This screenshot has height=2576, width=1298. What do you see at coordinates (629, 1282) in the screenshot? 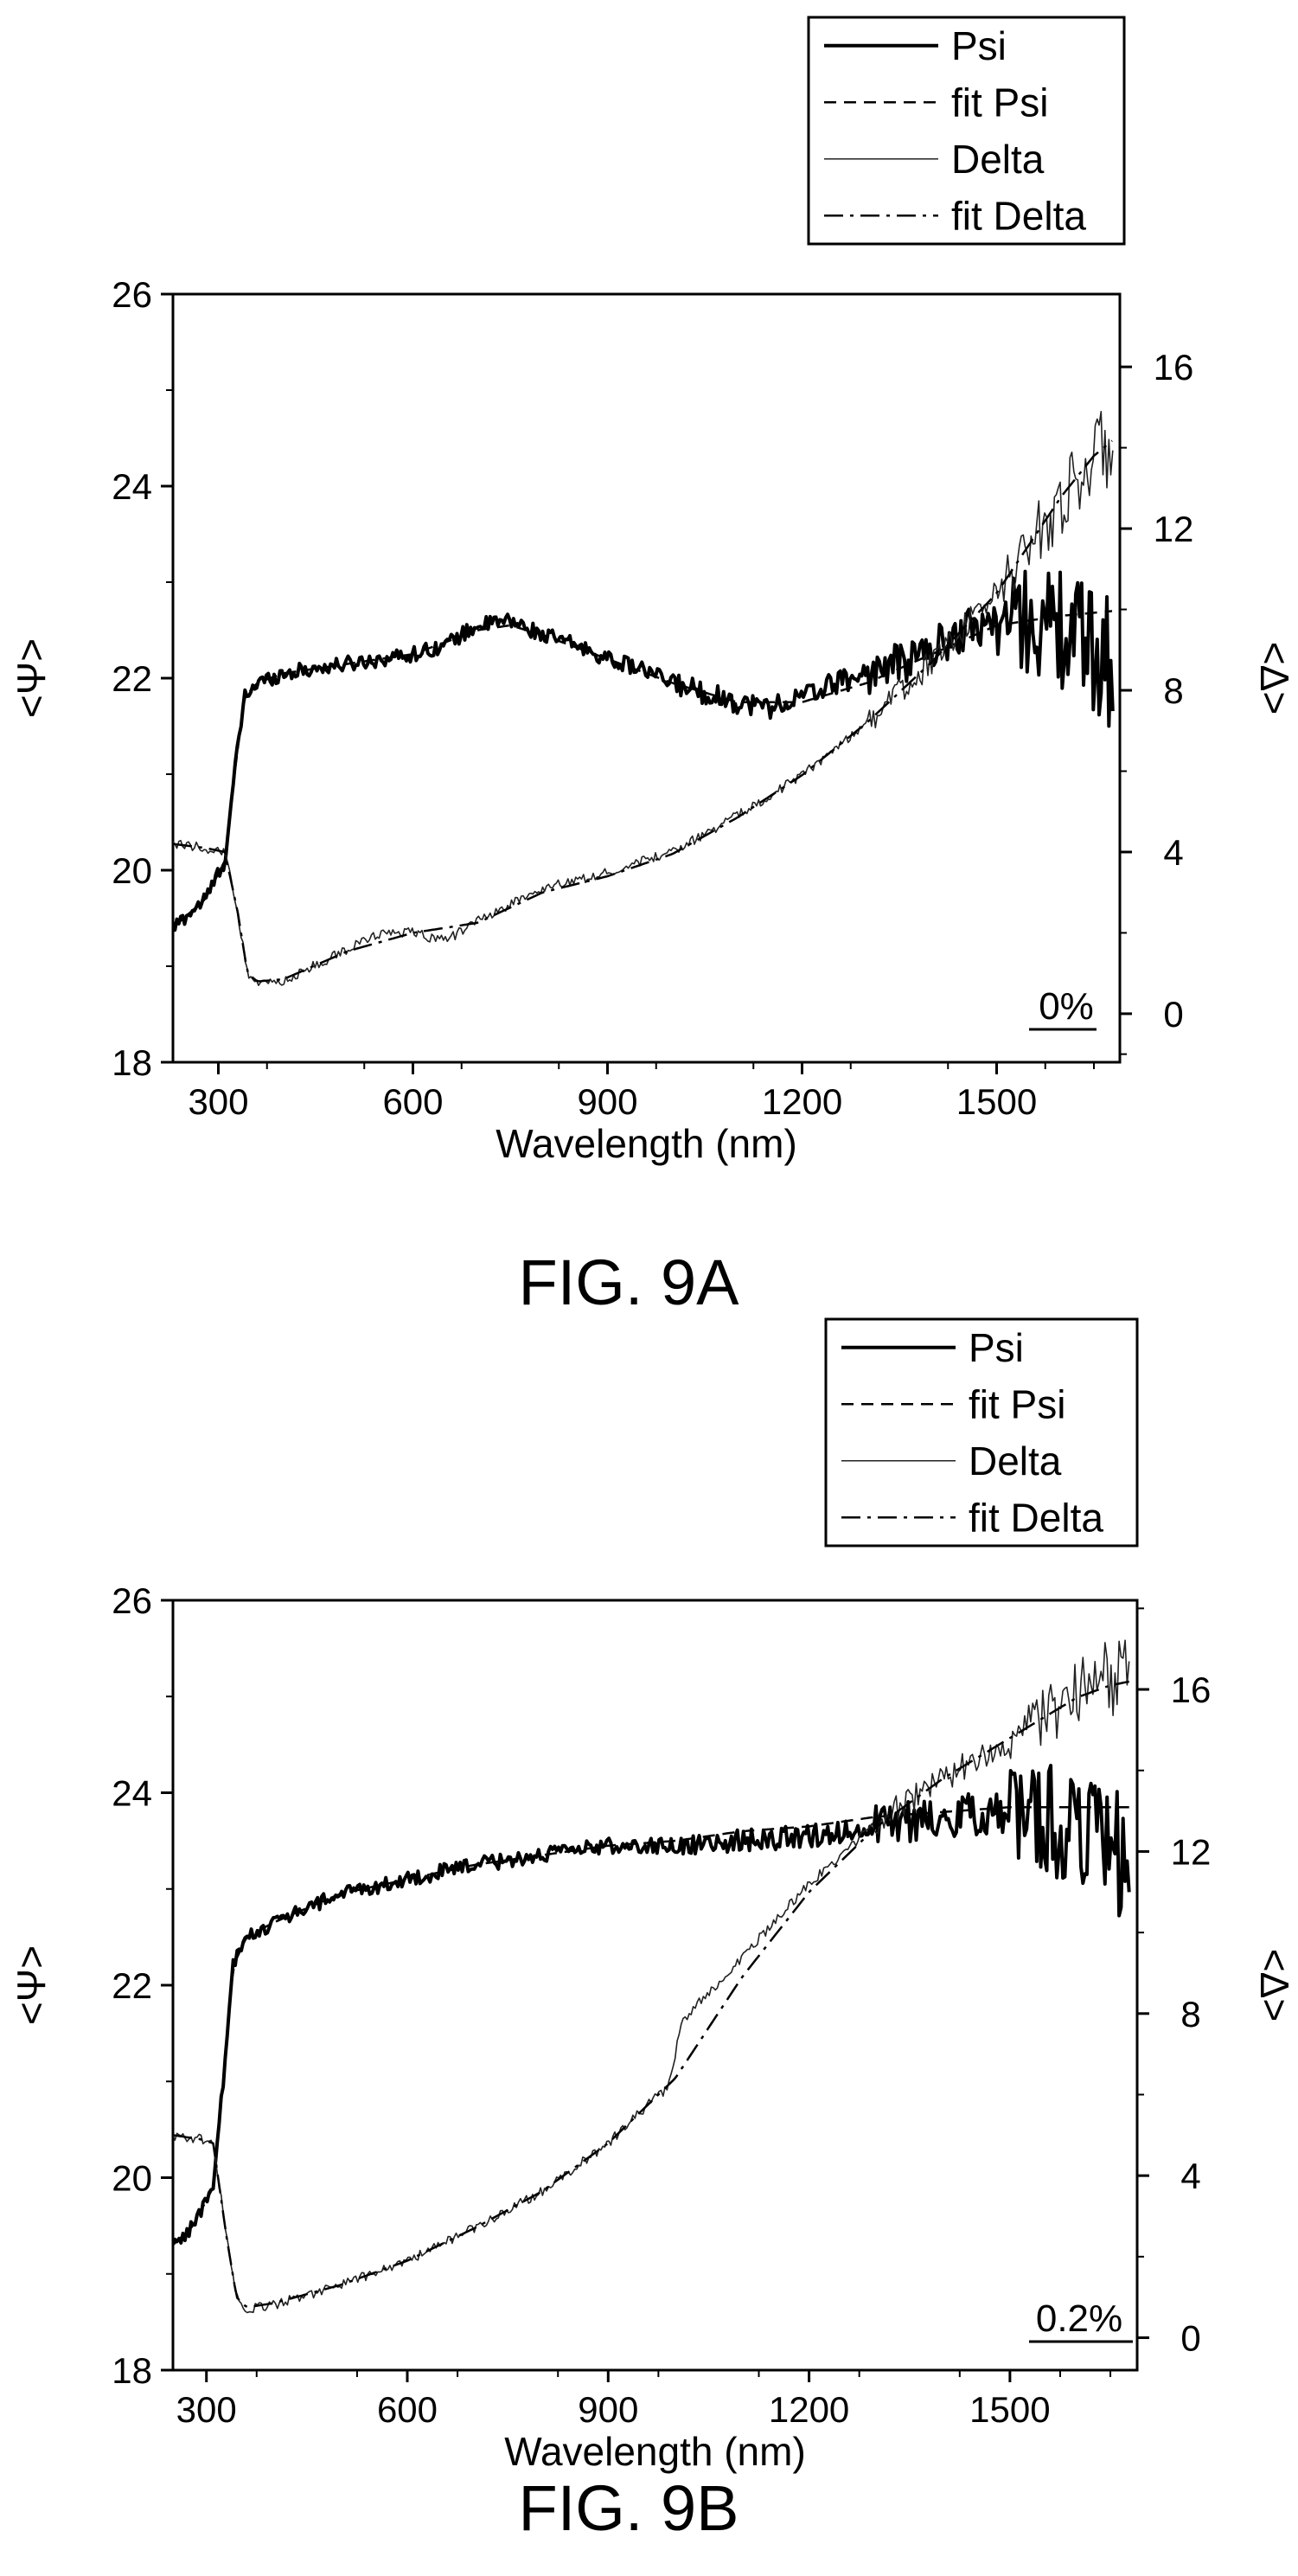
I see `figure-caption: FIG. 9A` at bounding box center [629, 1282].